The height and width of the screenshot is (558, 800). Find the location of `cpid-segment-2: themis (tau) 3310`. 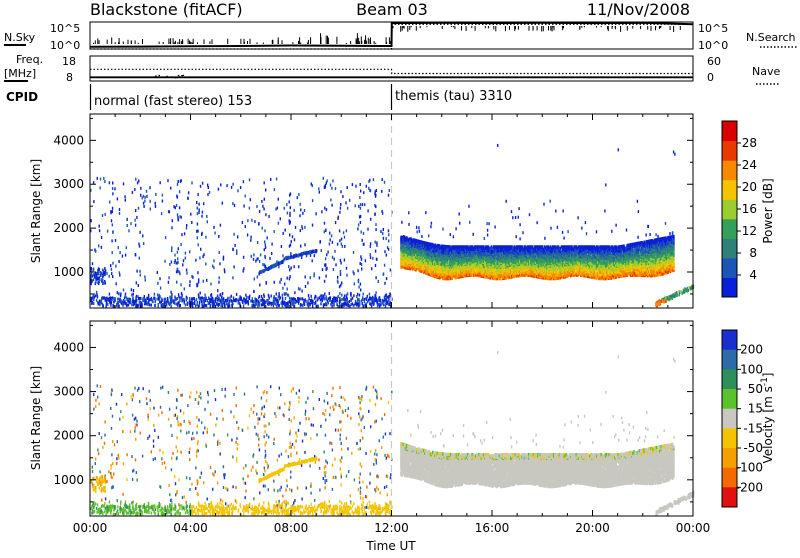

cpid-segment-2: themis (tau) 3310 is located at coordinates (453, 96).